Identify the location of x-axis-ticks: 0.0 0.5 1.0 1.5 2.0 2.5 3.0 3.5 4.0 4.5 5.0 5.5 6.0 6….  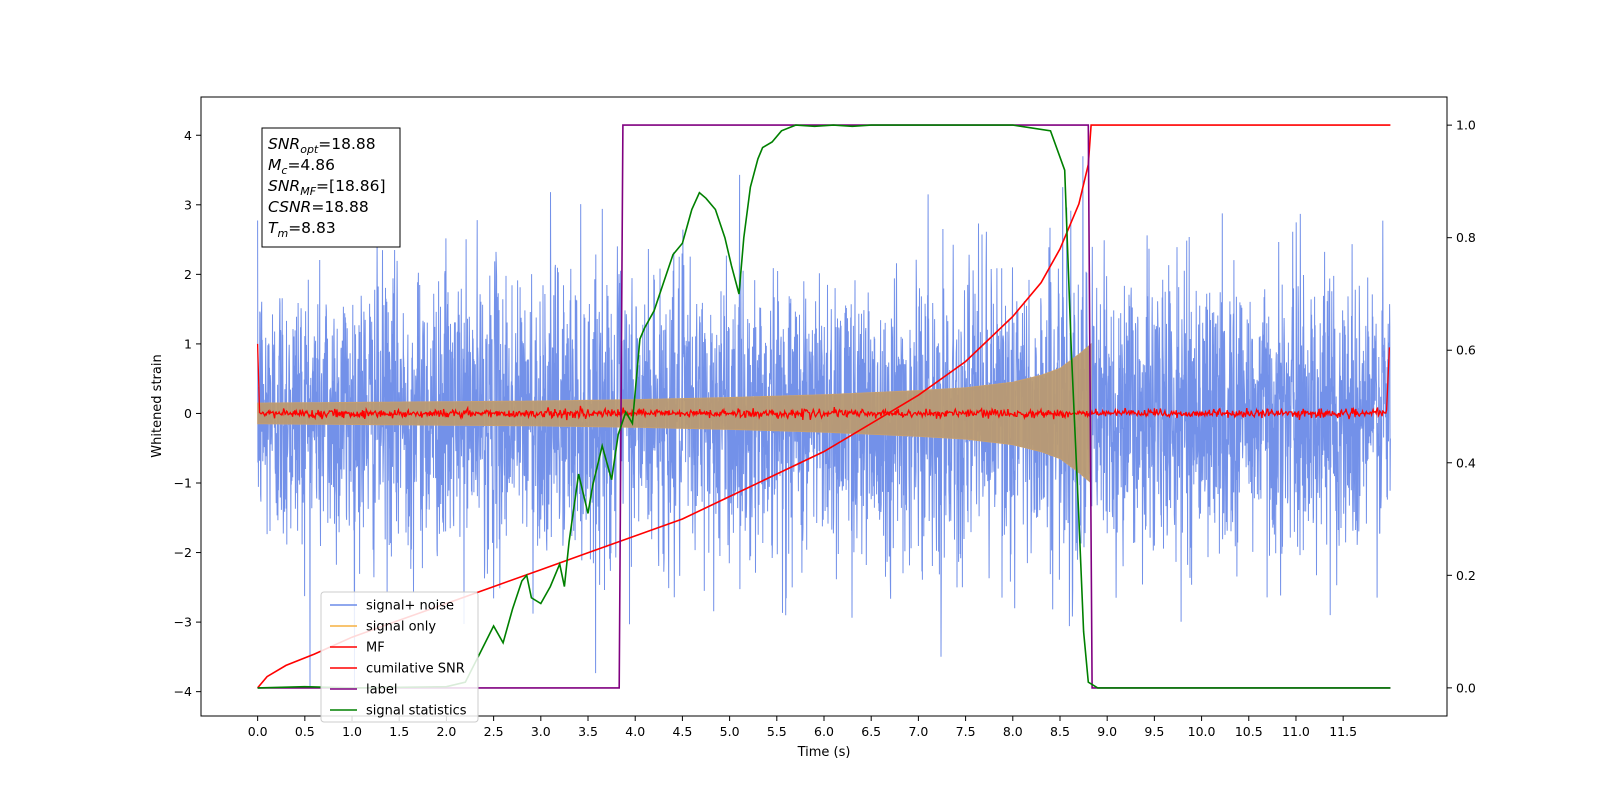
(802, 727).